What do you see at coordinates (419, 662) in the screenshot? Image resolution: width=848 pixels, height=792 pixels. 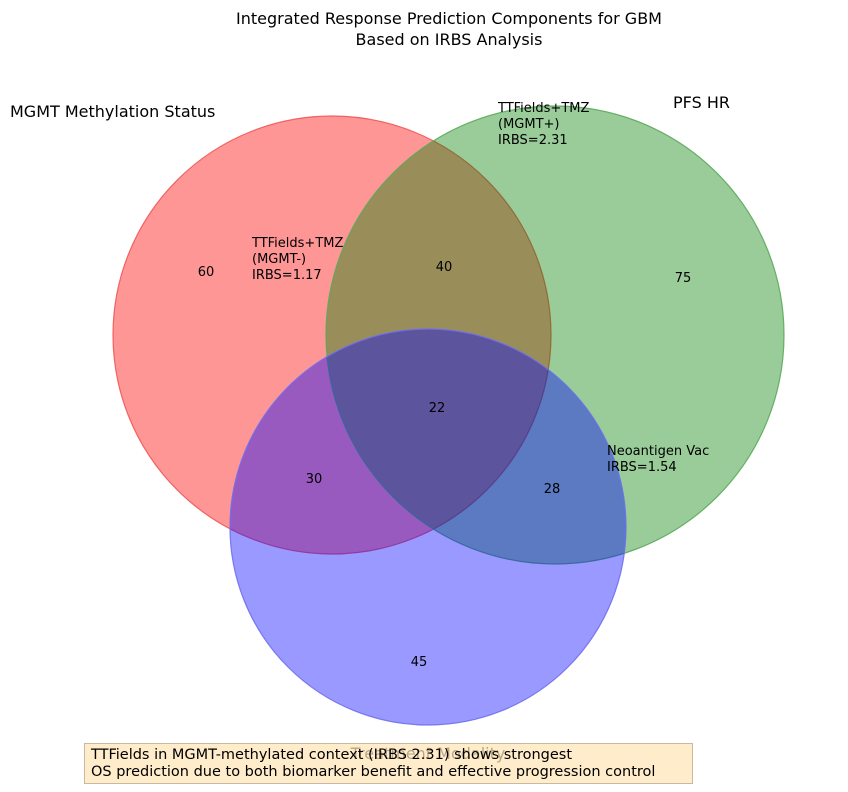 I see `region-count-c-only: 45` at bounding box center [419, 662].